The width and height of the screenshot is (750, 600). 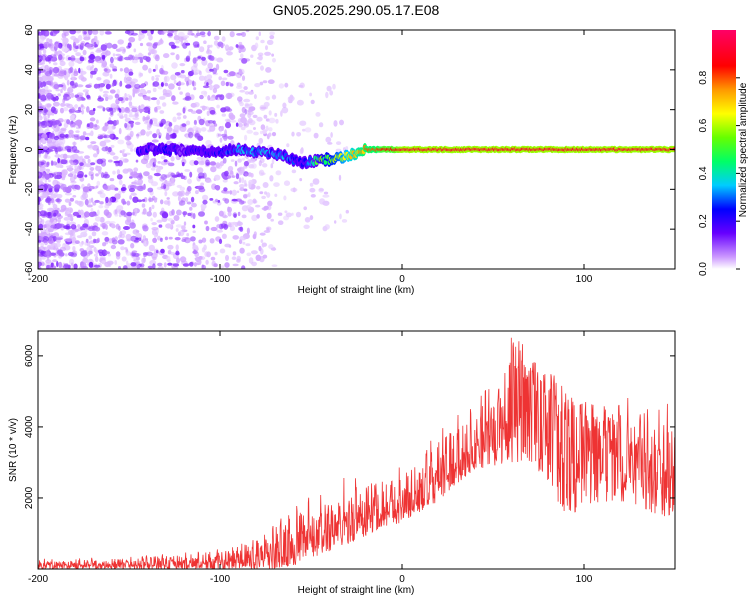 What do you see at coordinates (325, 162) in the screenshot?
I see `ridge-cell` at bounding box center [325, 162].